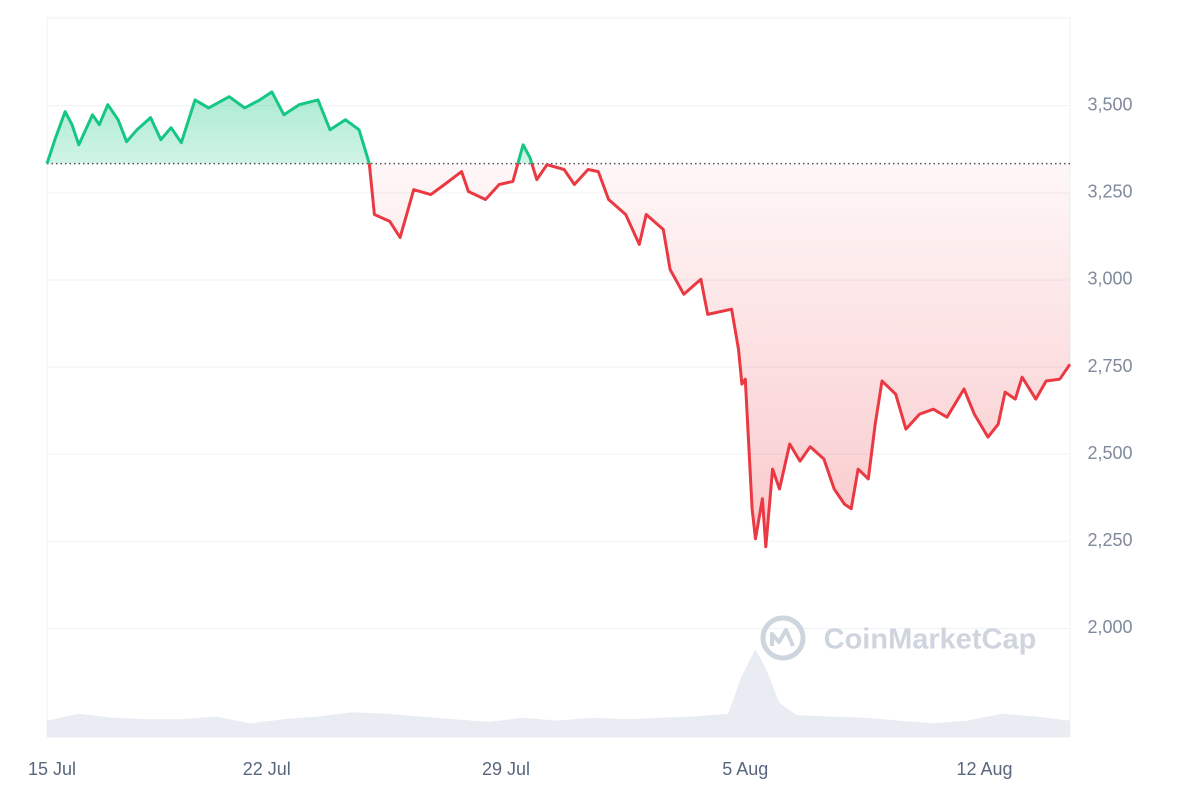 Image resolution: width=1200 pixels, height=800 pixels. I want to click on y-tick-label: 2,250, so click(1109, 540).